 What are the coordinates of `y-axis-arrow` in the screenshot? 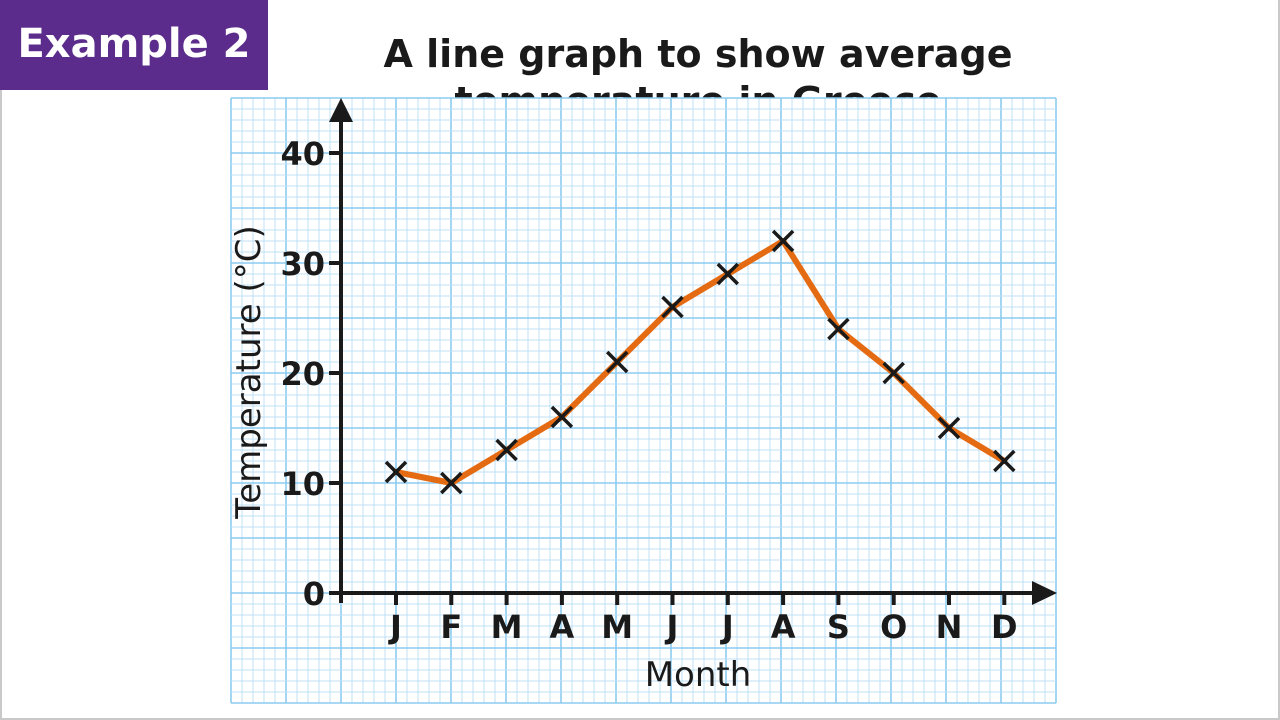 It's located at (341, 110).